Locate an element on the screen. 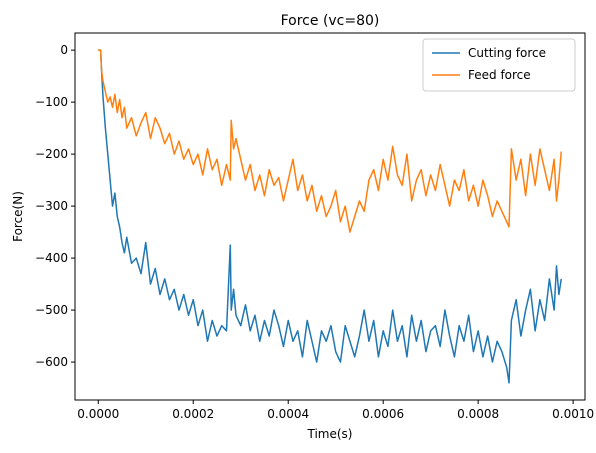 The width and height of the screenshot is (596, 453). y-tick-label: −100 is located at coordinates (51, 102).